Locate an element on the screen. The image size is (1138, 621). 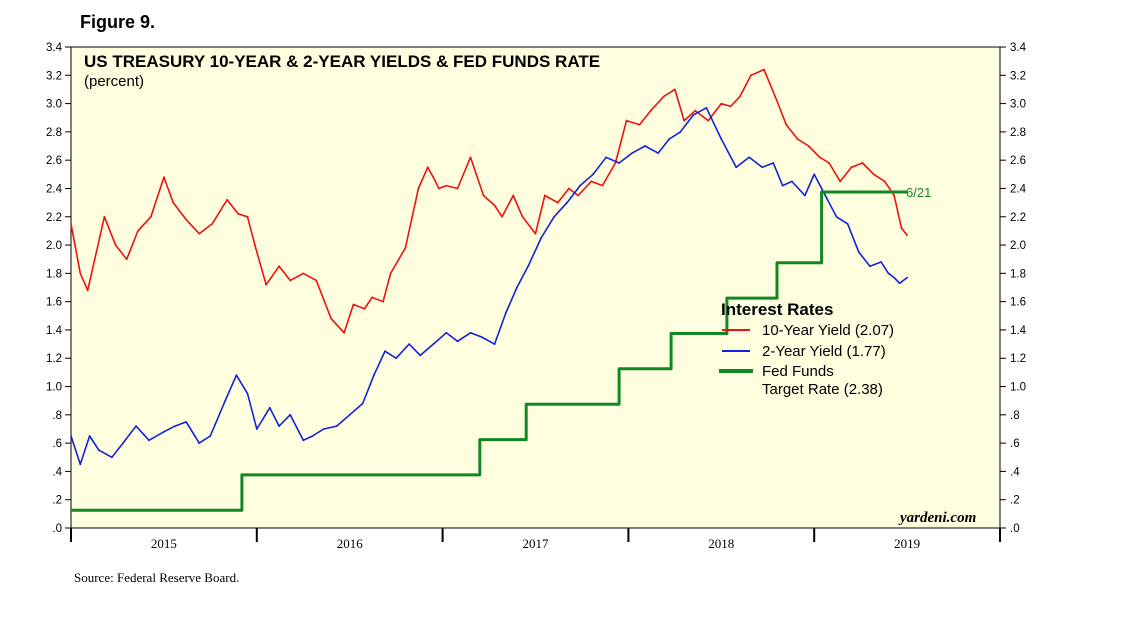
legend-title: Interest Rates is located at coordinates (777, 309).